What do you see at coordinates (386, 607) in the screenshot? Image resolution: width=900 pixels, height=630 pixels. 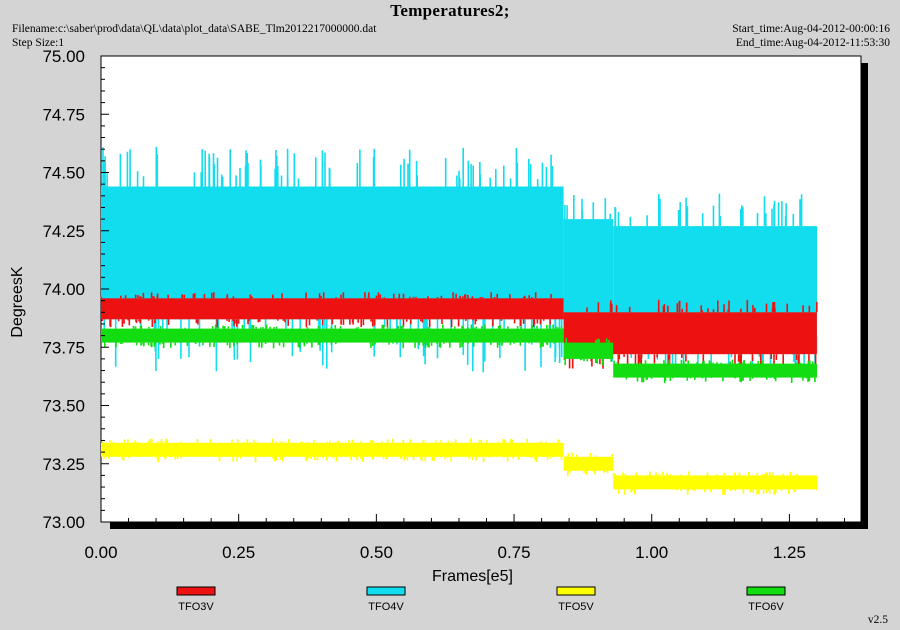 I see `legend-label: TFO4V` at bounding box center [386, 607].